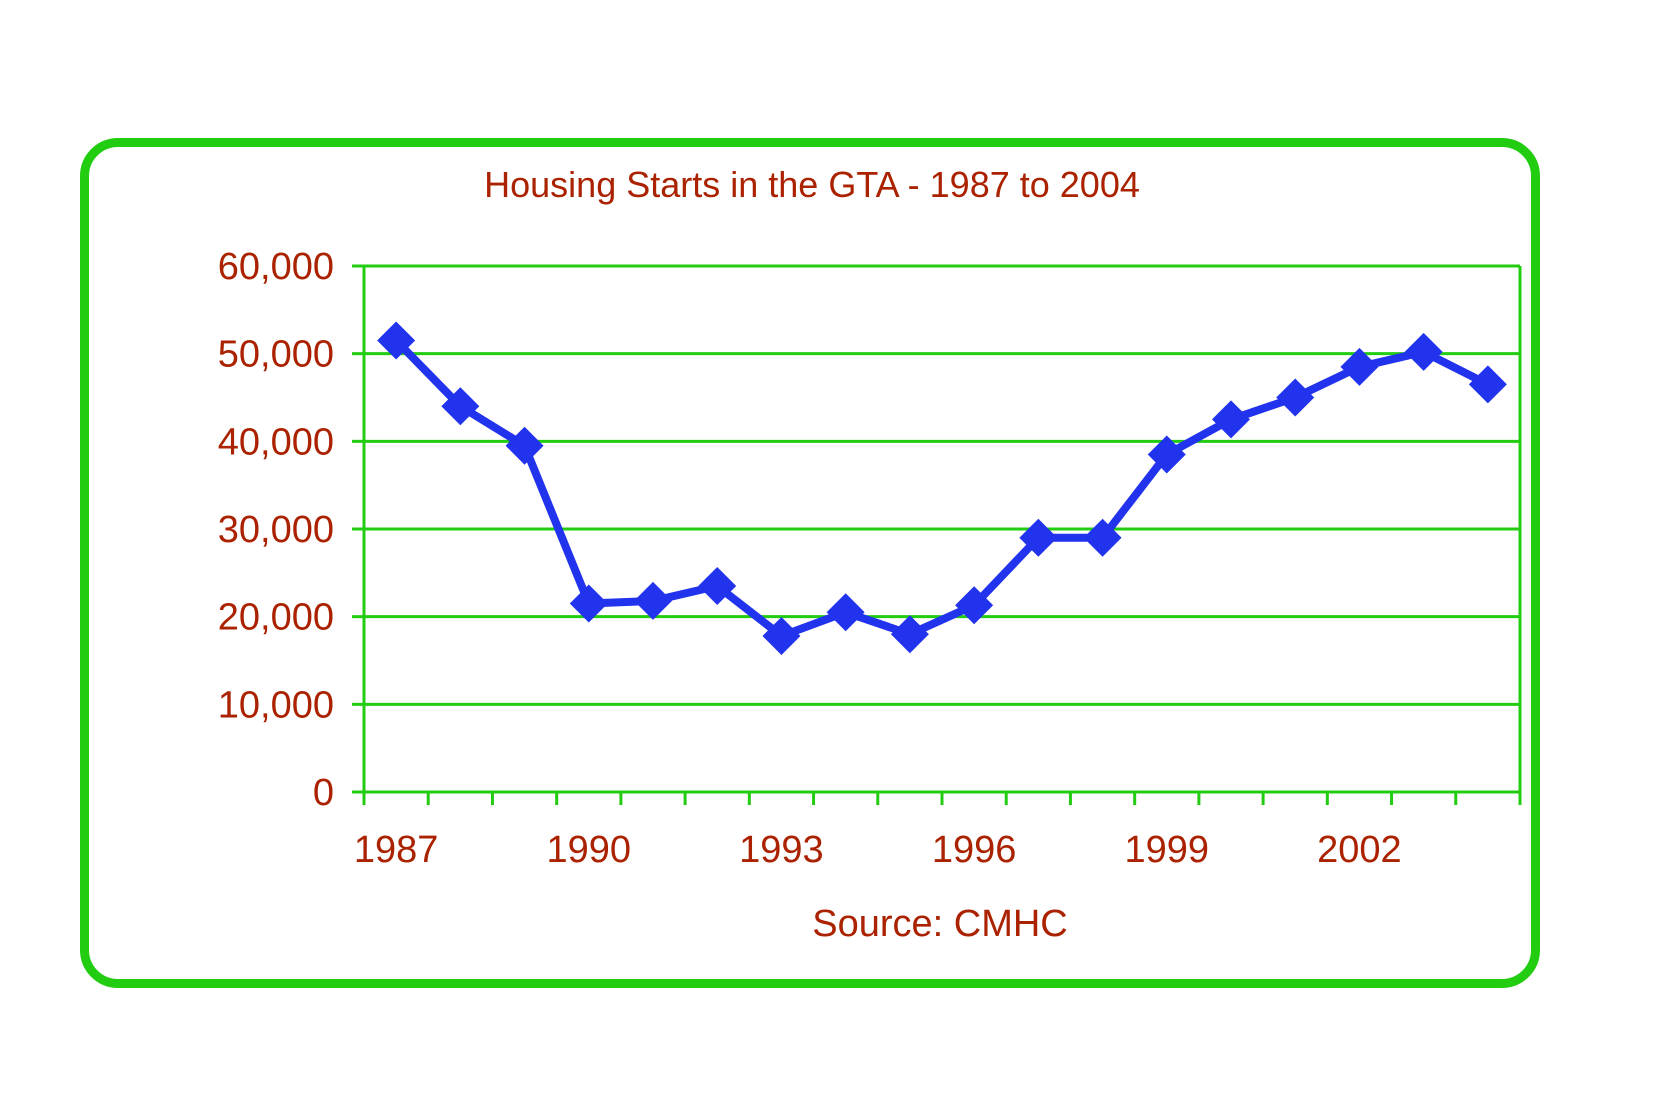  Describe the element at coordinates (974, 850) in the screenshot. I see `x-tick-label: 1996` at that location.